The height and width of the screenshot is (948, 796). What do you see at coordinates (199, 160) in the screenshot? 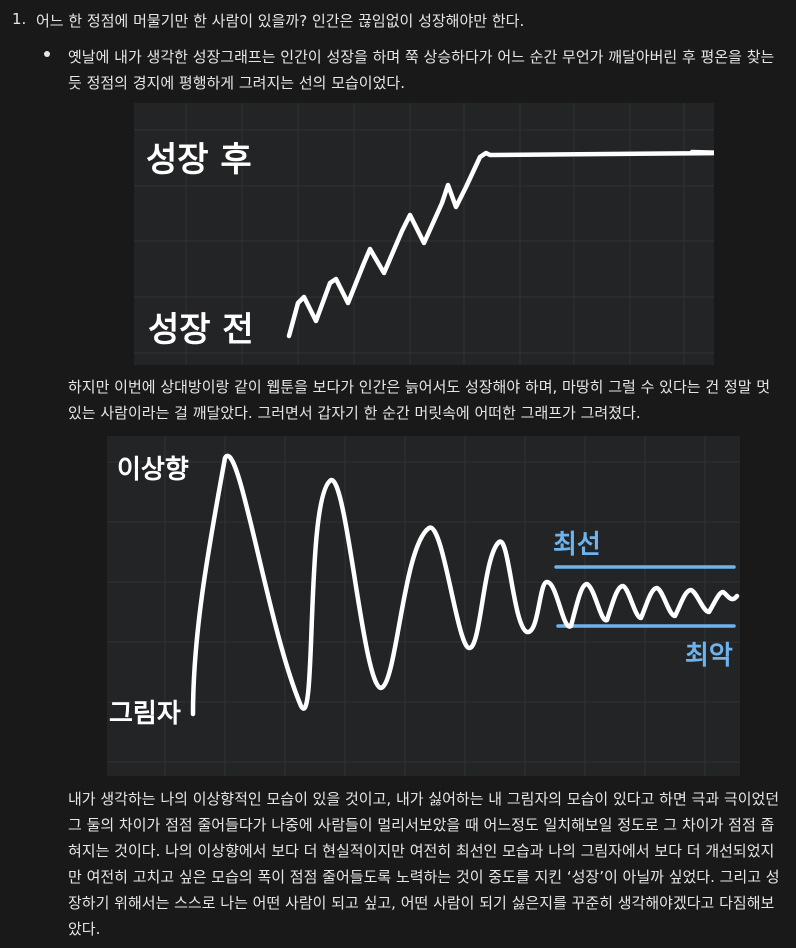
I see `label-after-growth: 성장 후` at bounding box center [199, 160].